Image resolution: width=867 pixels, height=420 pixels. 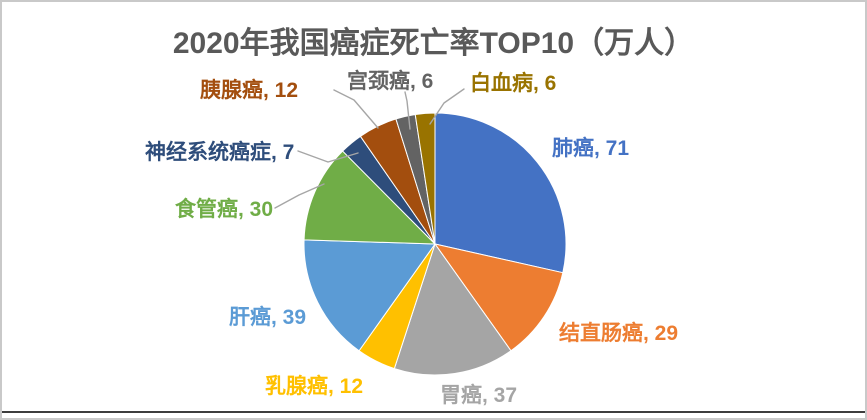 I want to click on data-label-leukemia: 白血病, 6, so click(x=513, y=83).